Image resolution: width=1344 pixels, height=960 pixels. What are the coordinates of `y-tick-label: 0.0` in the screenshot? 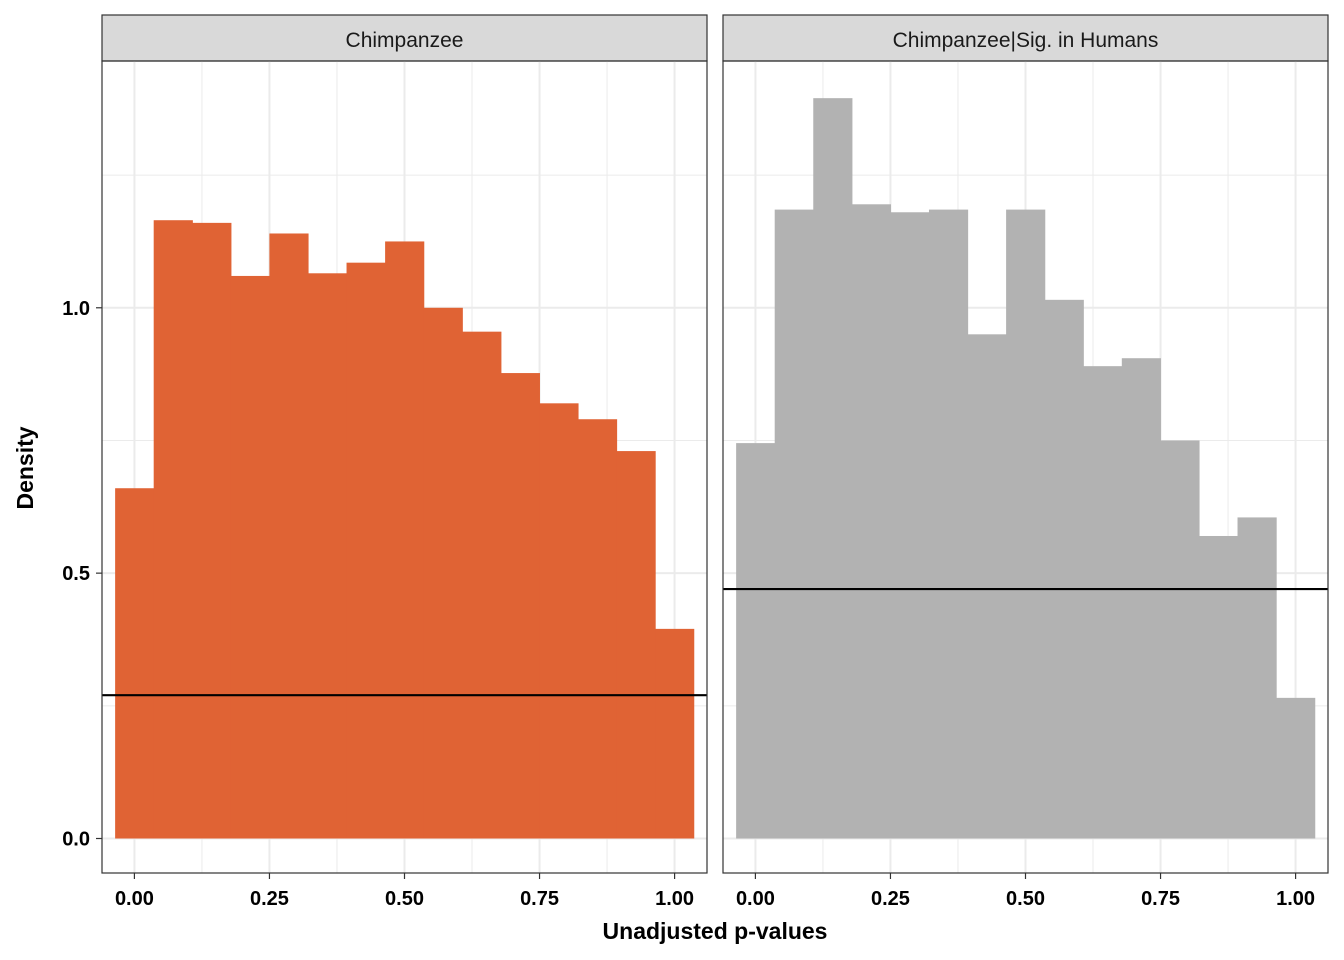 It's located at (76, 840).